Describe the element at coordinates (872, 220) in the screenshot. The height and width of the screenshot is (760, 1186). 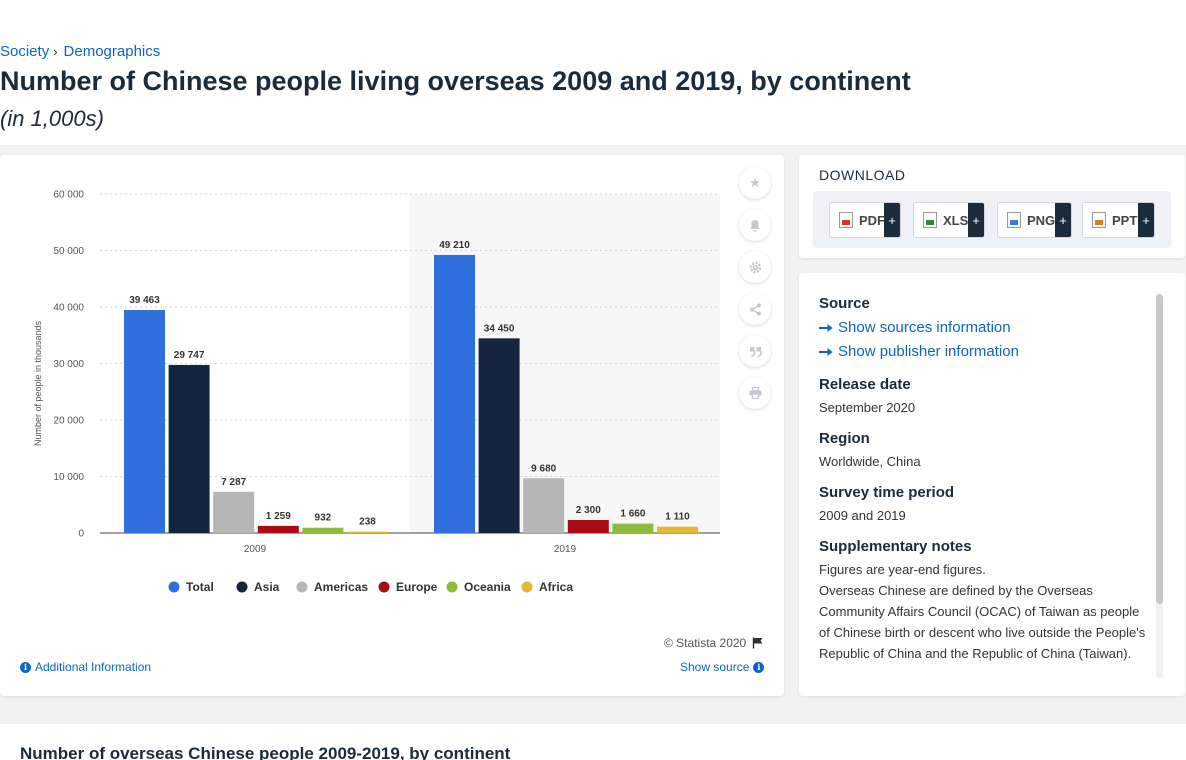
I see `download-pdf-label: PDF` at that location.